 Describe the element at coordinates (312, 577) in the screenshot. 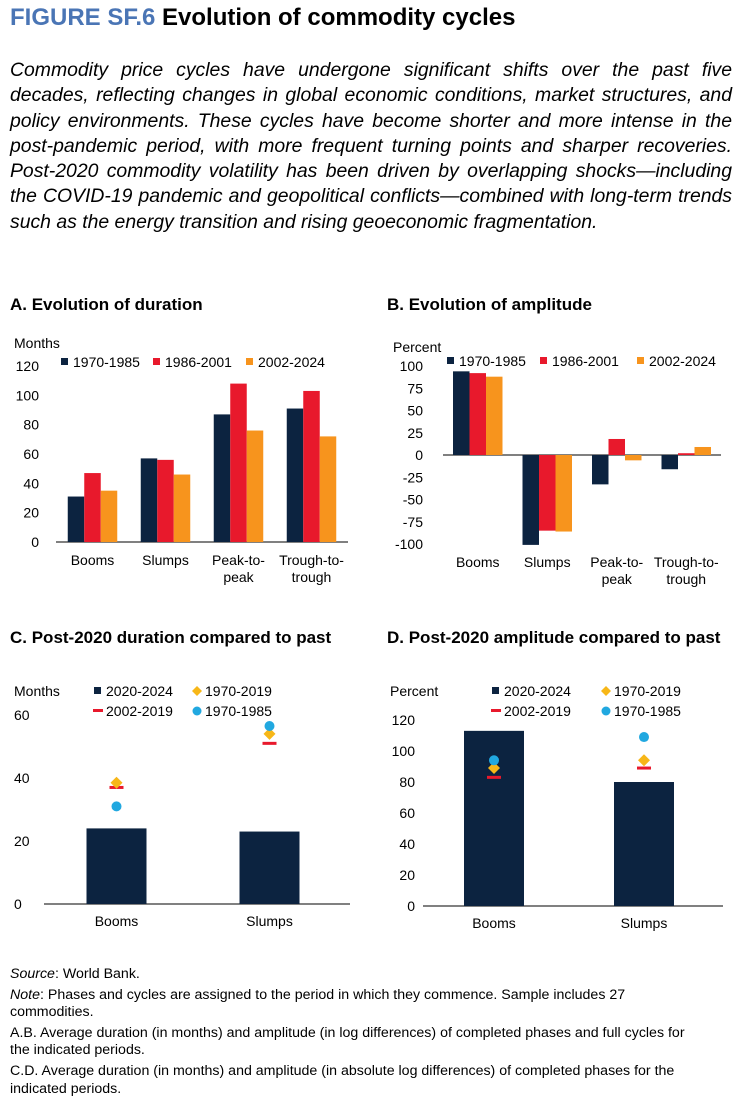

I see `panel-a-category-label: trough` at that location.